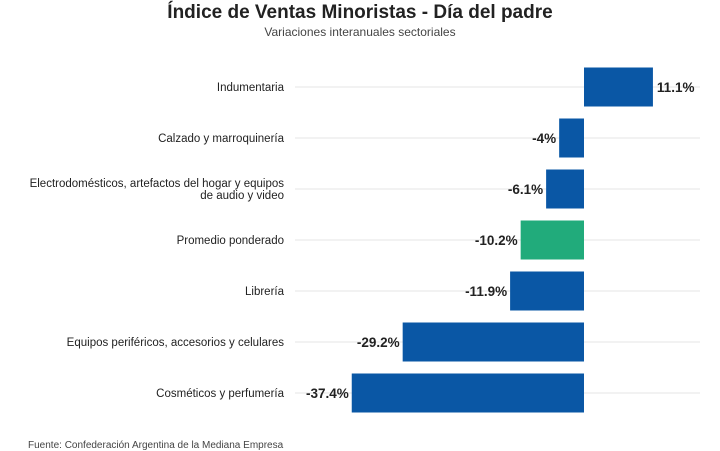 Image resolution: width=720 pixels, height=451 pixels. Describe the element at coordinates (220, 394) in the screenshot. I see `category-label: Cosméticos y perfumería` at that location.